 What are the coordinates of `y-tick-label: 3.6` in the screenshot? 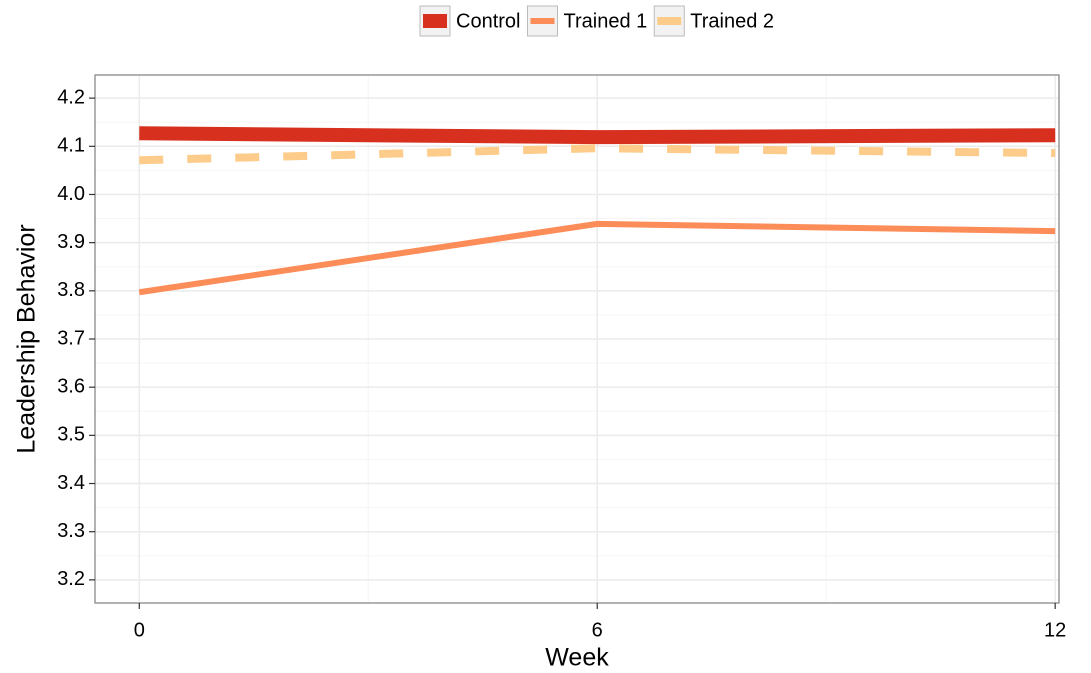 It's located at (71, 386).